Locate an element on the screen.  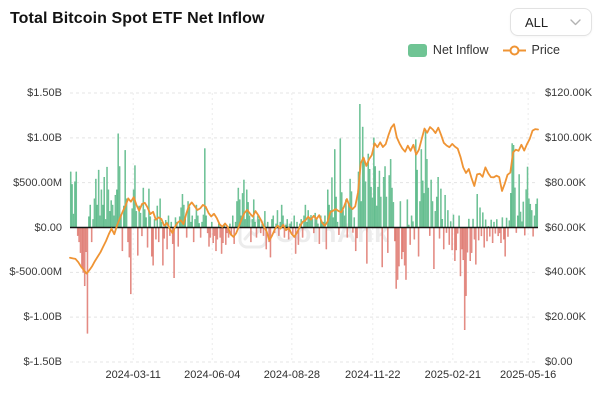
left-axis-tick: $-1.50B is located at coordinates (42, 362).